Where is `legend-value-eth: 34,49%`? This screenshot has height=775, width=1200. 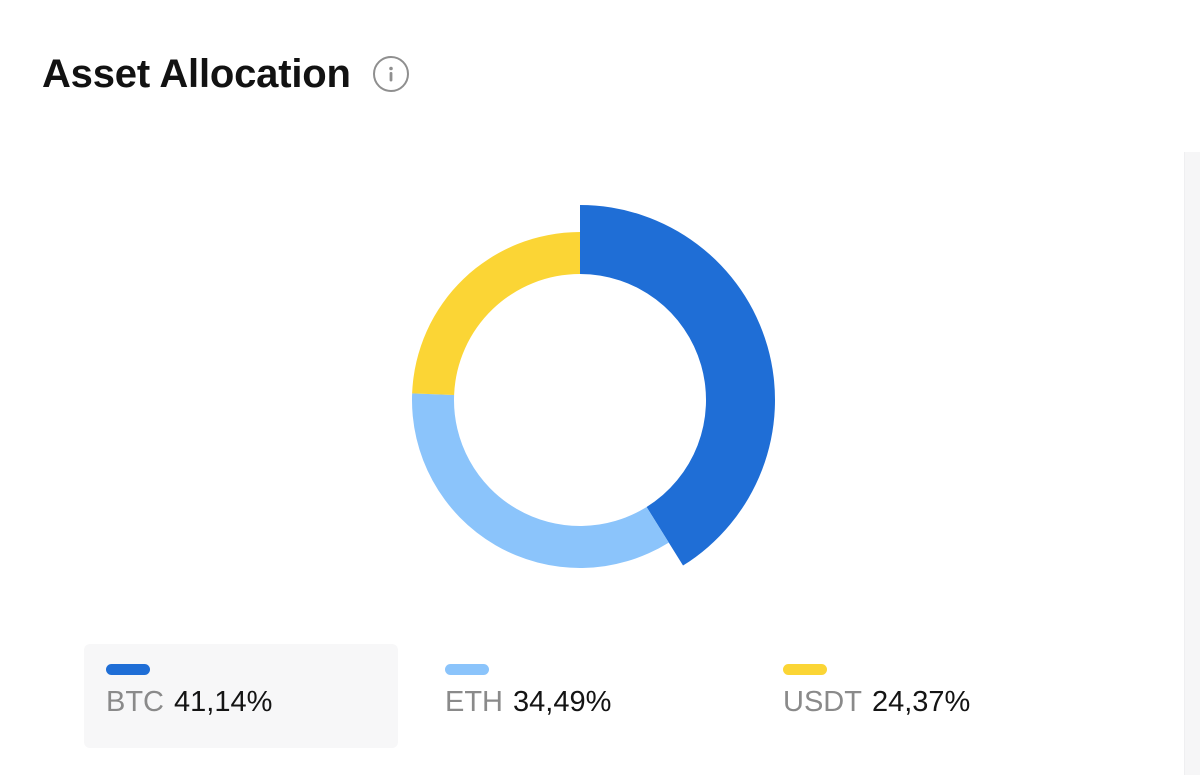 legend-value-eth: 34,49% is located at coordinates (562, 702).